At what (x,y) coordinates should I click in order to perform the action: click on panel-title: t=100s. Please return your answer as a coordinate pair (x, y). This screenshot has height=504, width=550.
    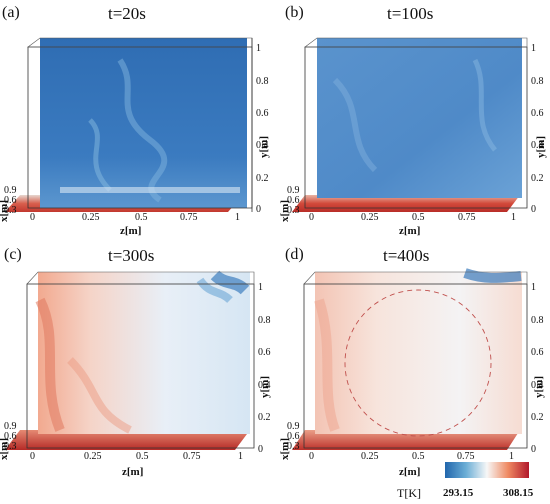
    Looking at the image, I should click on (410, 13).